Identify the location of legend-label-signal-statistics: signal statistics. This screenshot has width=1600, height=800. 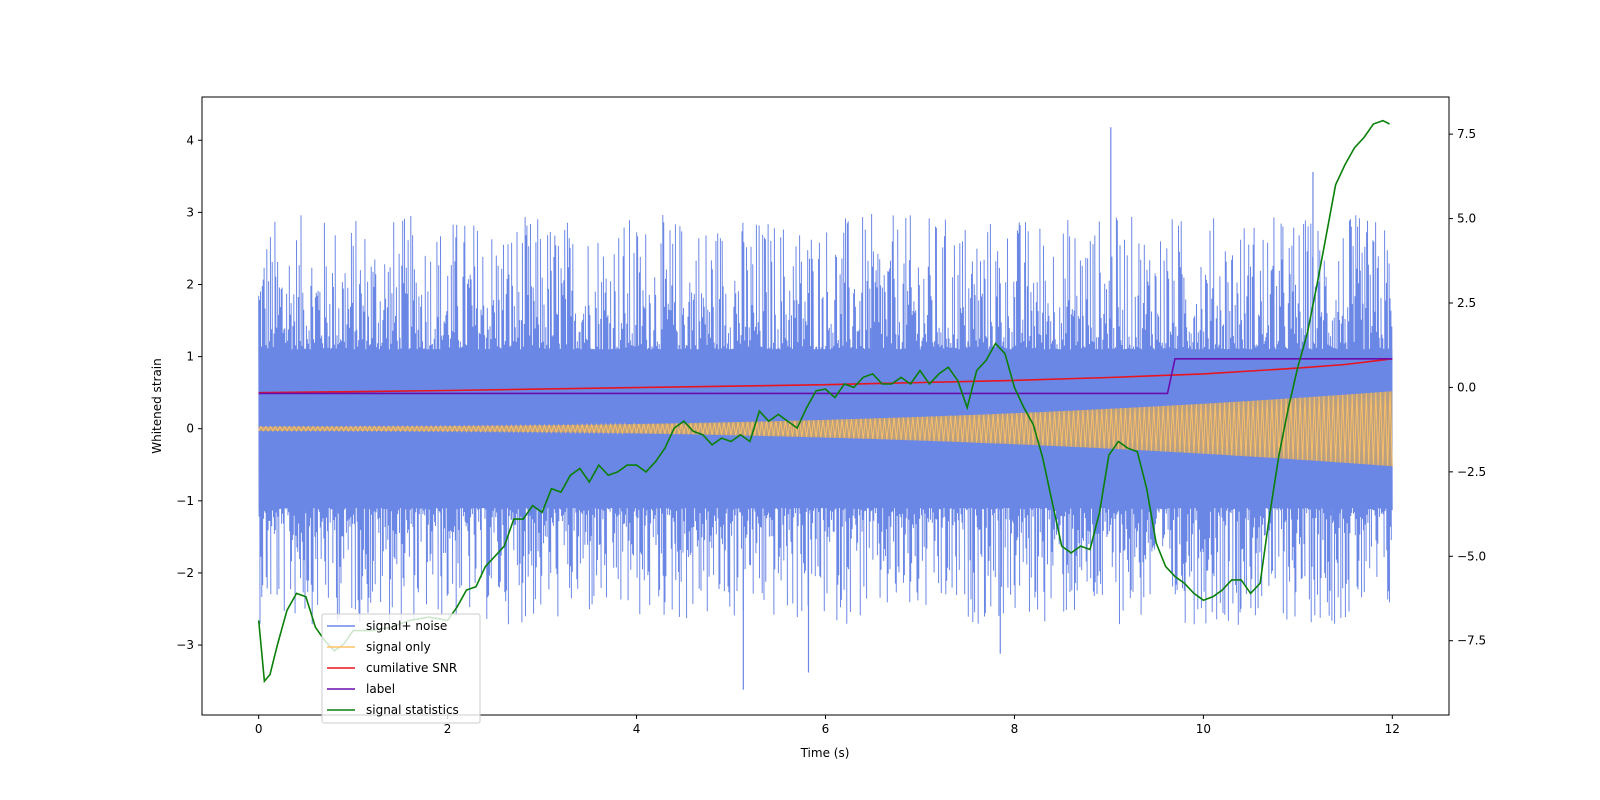
(412, 710).